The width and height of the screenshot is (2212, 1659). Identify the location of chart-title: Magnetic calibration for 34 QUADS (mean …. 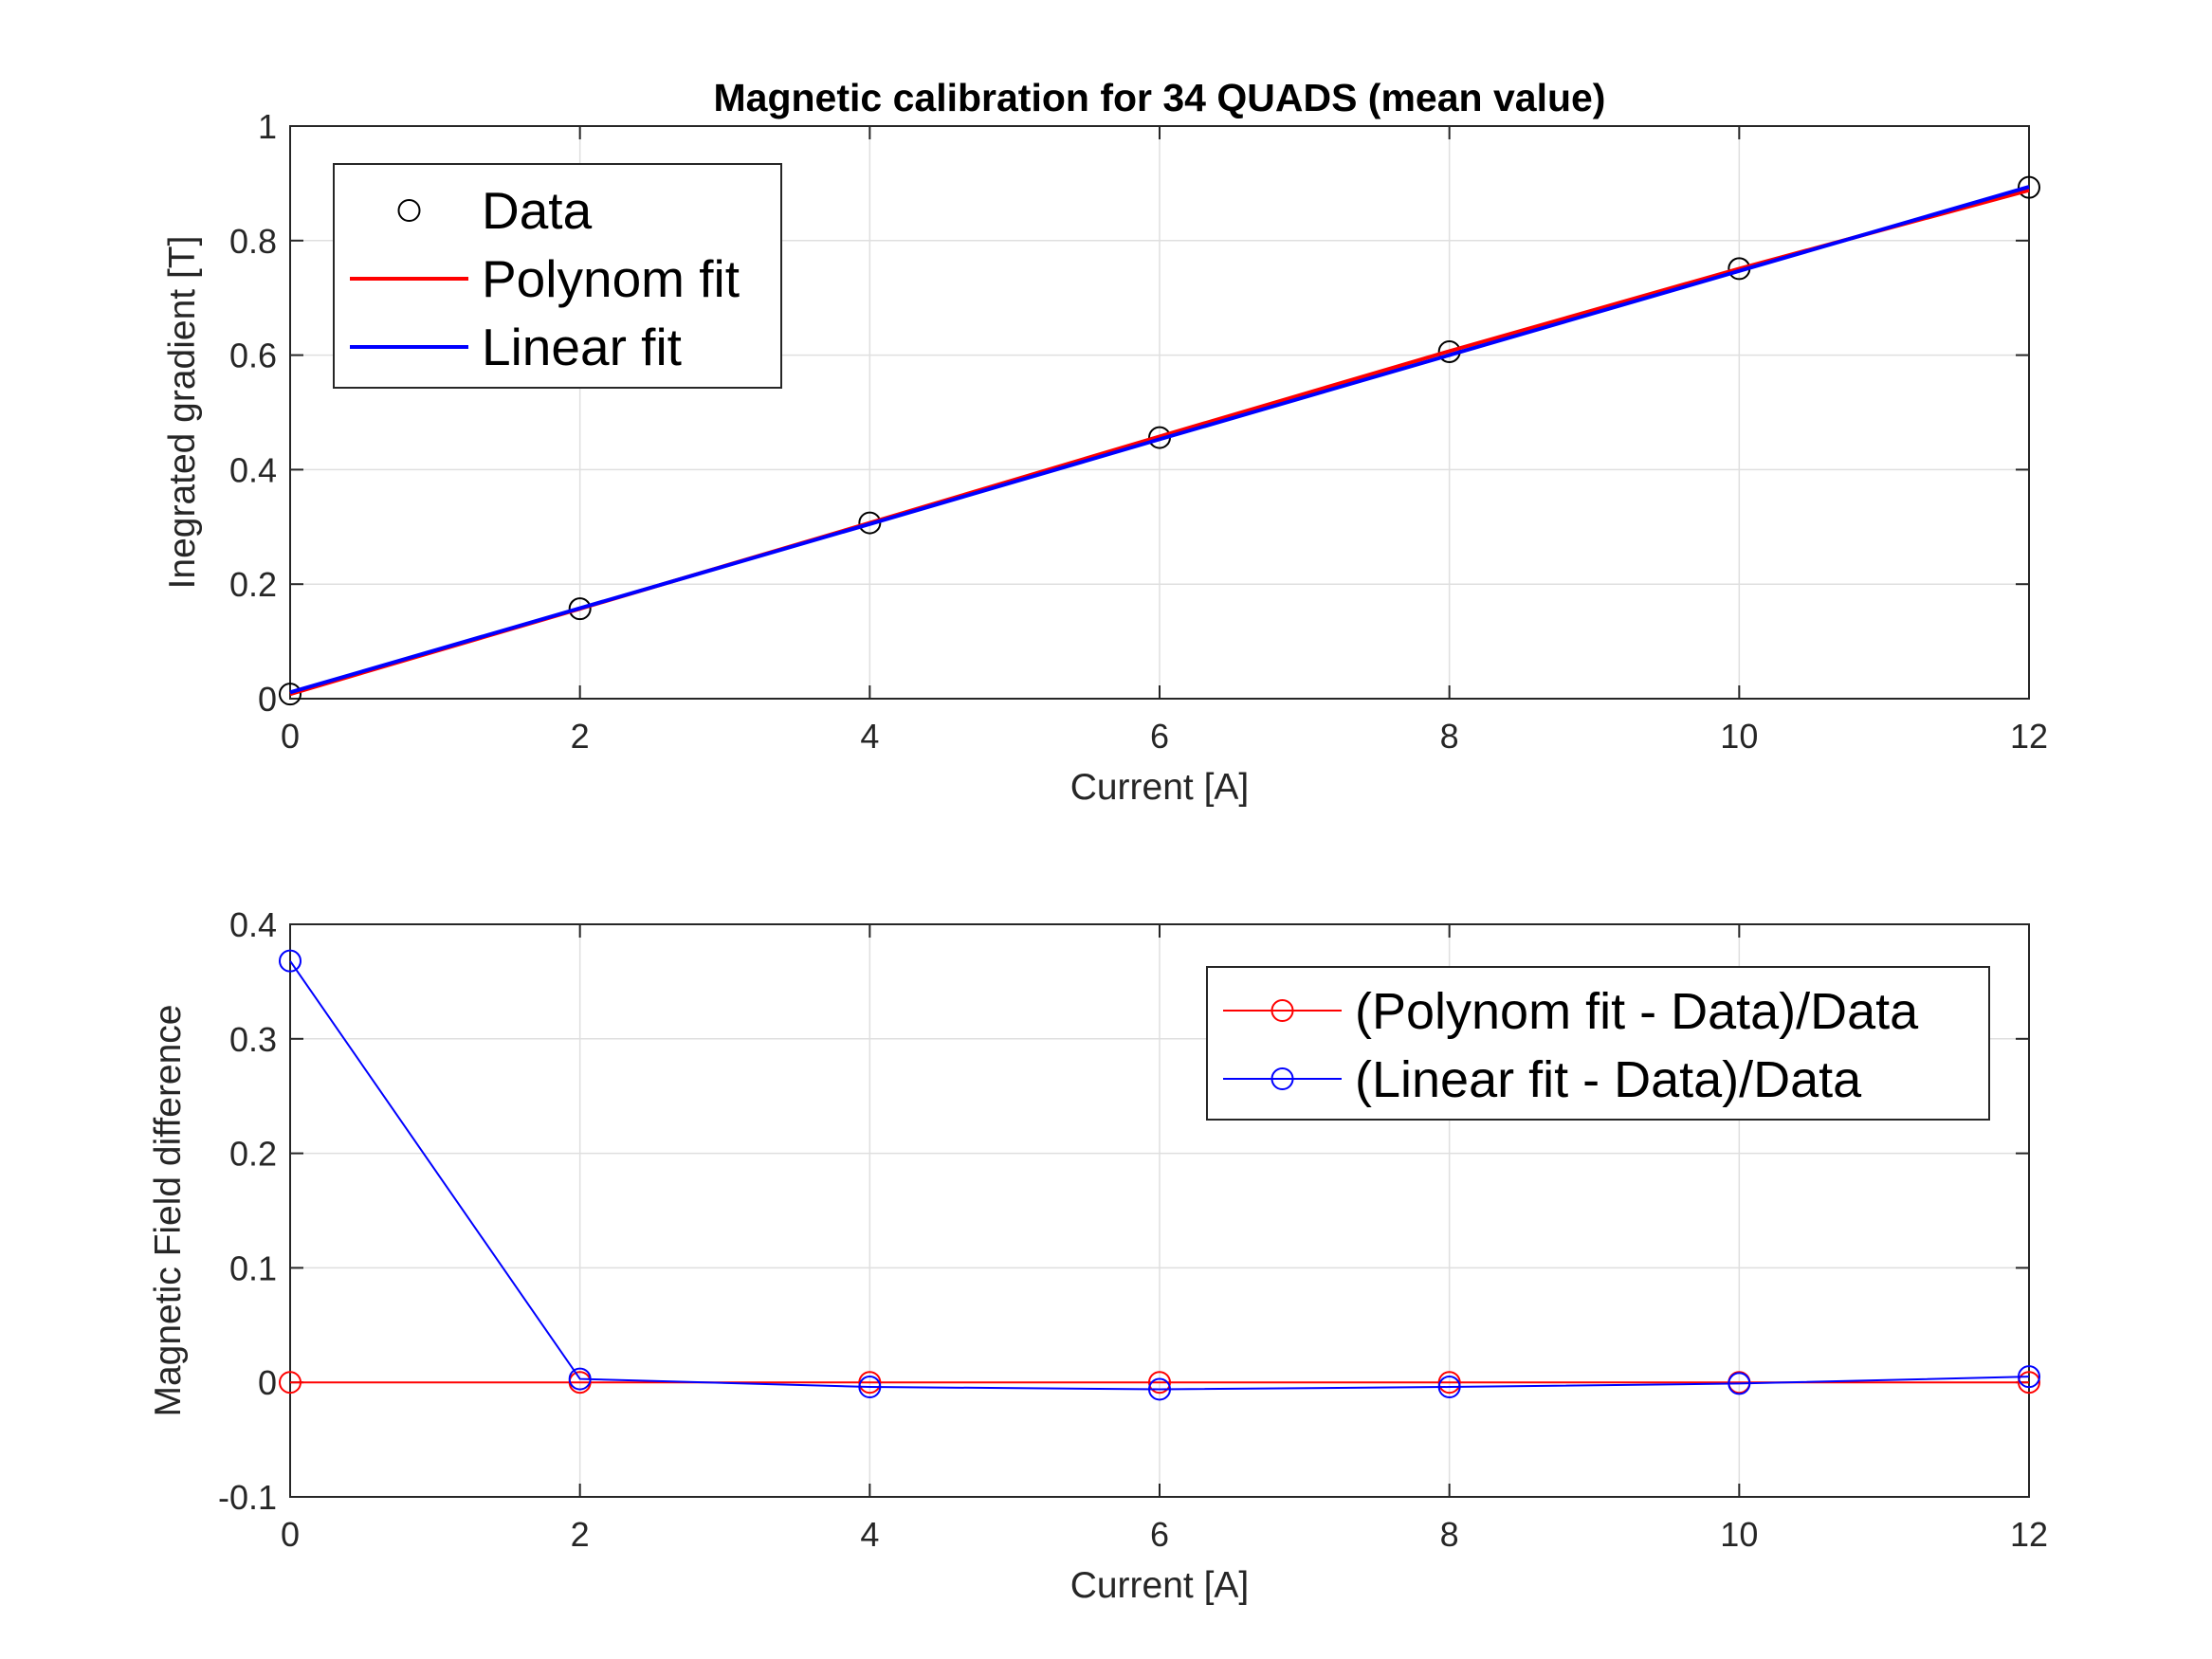
(1160, 97).